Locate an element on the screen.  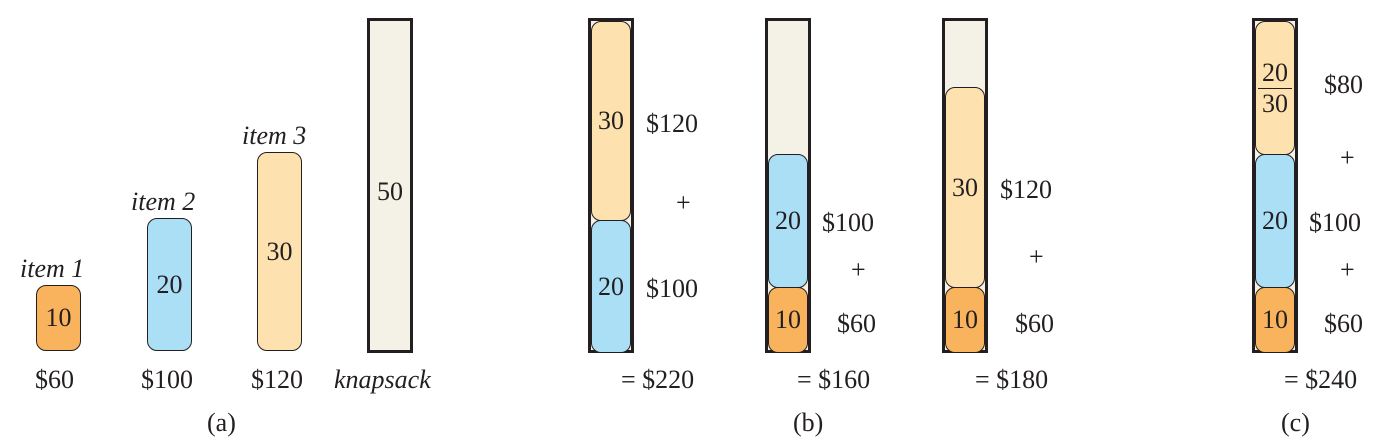
plus-lower: + is located at coordinates (1347, 269).